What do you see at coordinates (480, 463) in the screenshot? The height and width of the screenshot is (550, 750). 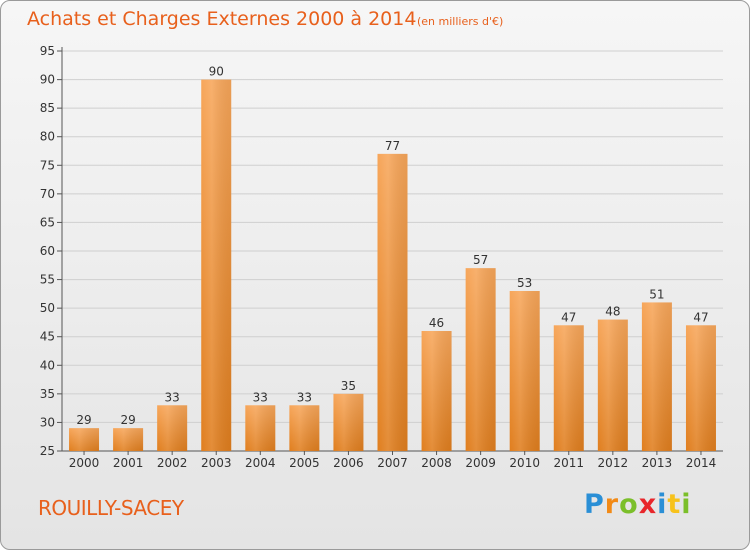 I see `x-tick-label: 2009` at bounding box center [480, 463].